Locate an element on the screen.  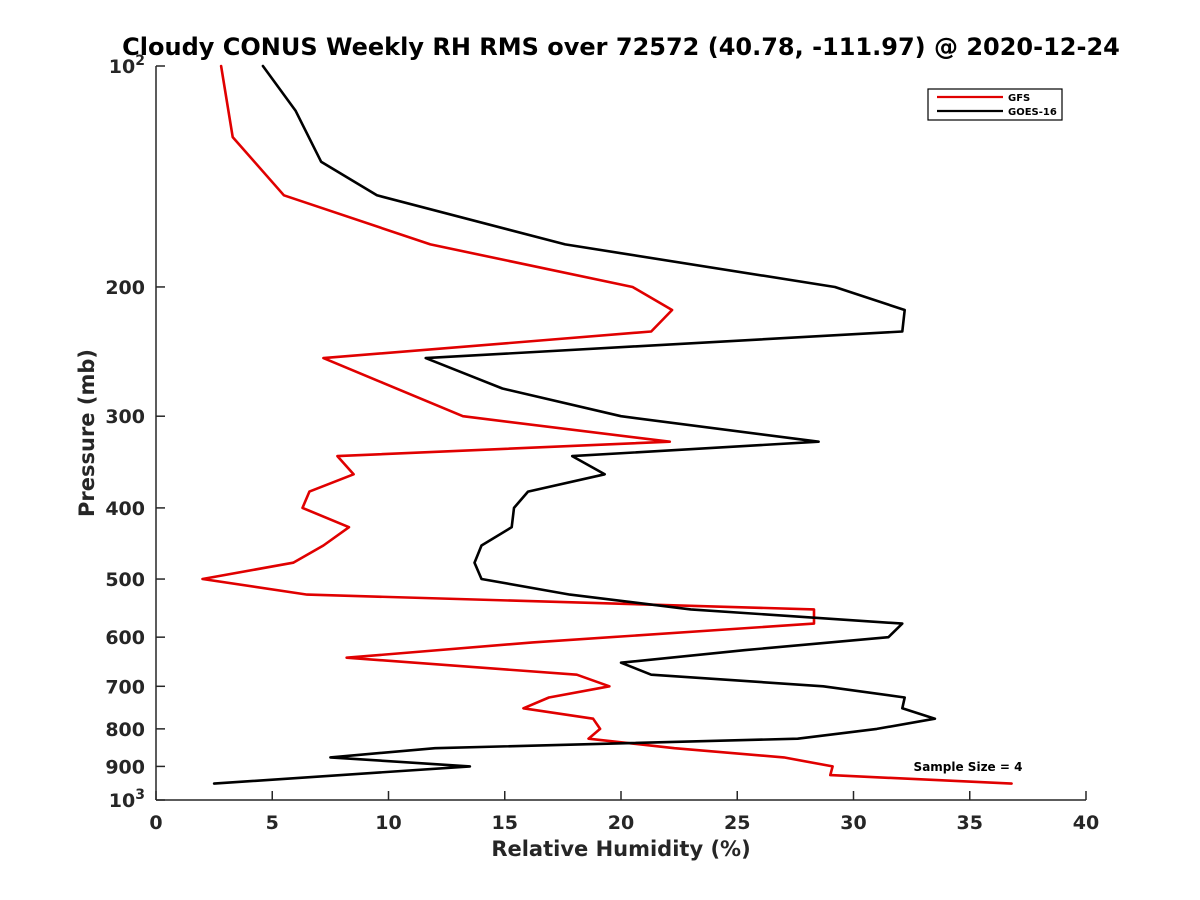
y-tick-label: 800 is located at coordinates (125, 730).